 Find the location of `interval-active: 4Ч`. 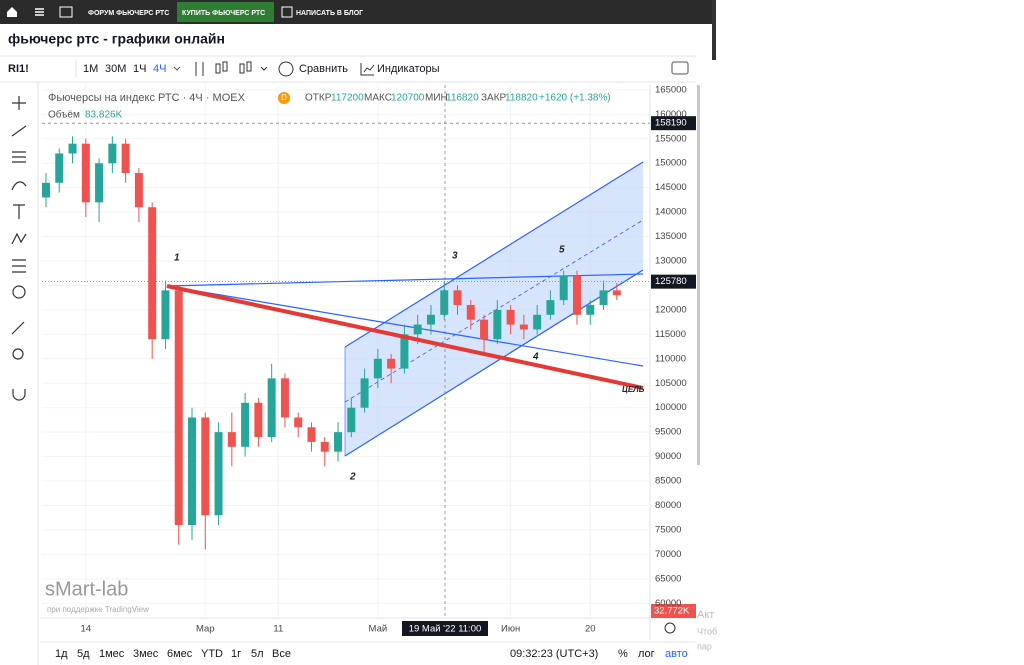

interval-active: 4Ч is located at coordinates (159, 69).